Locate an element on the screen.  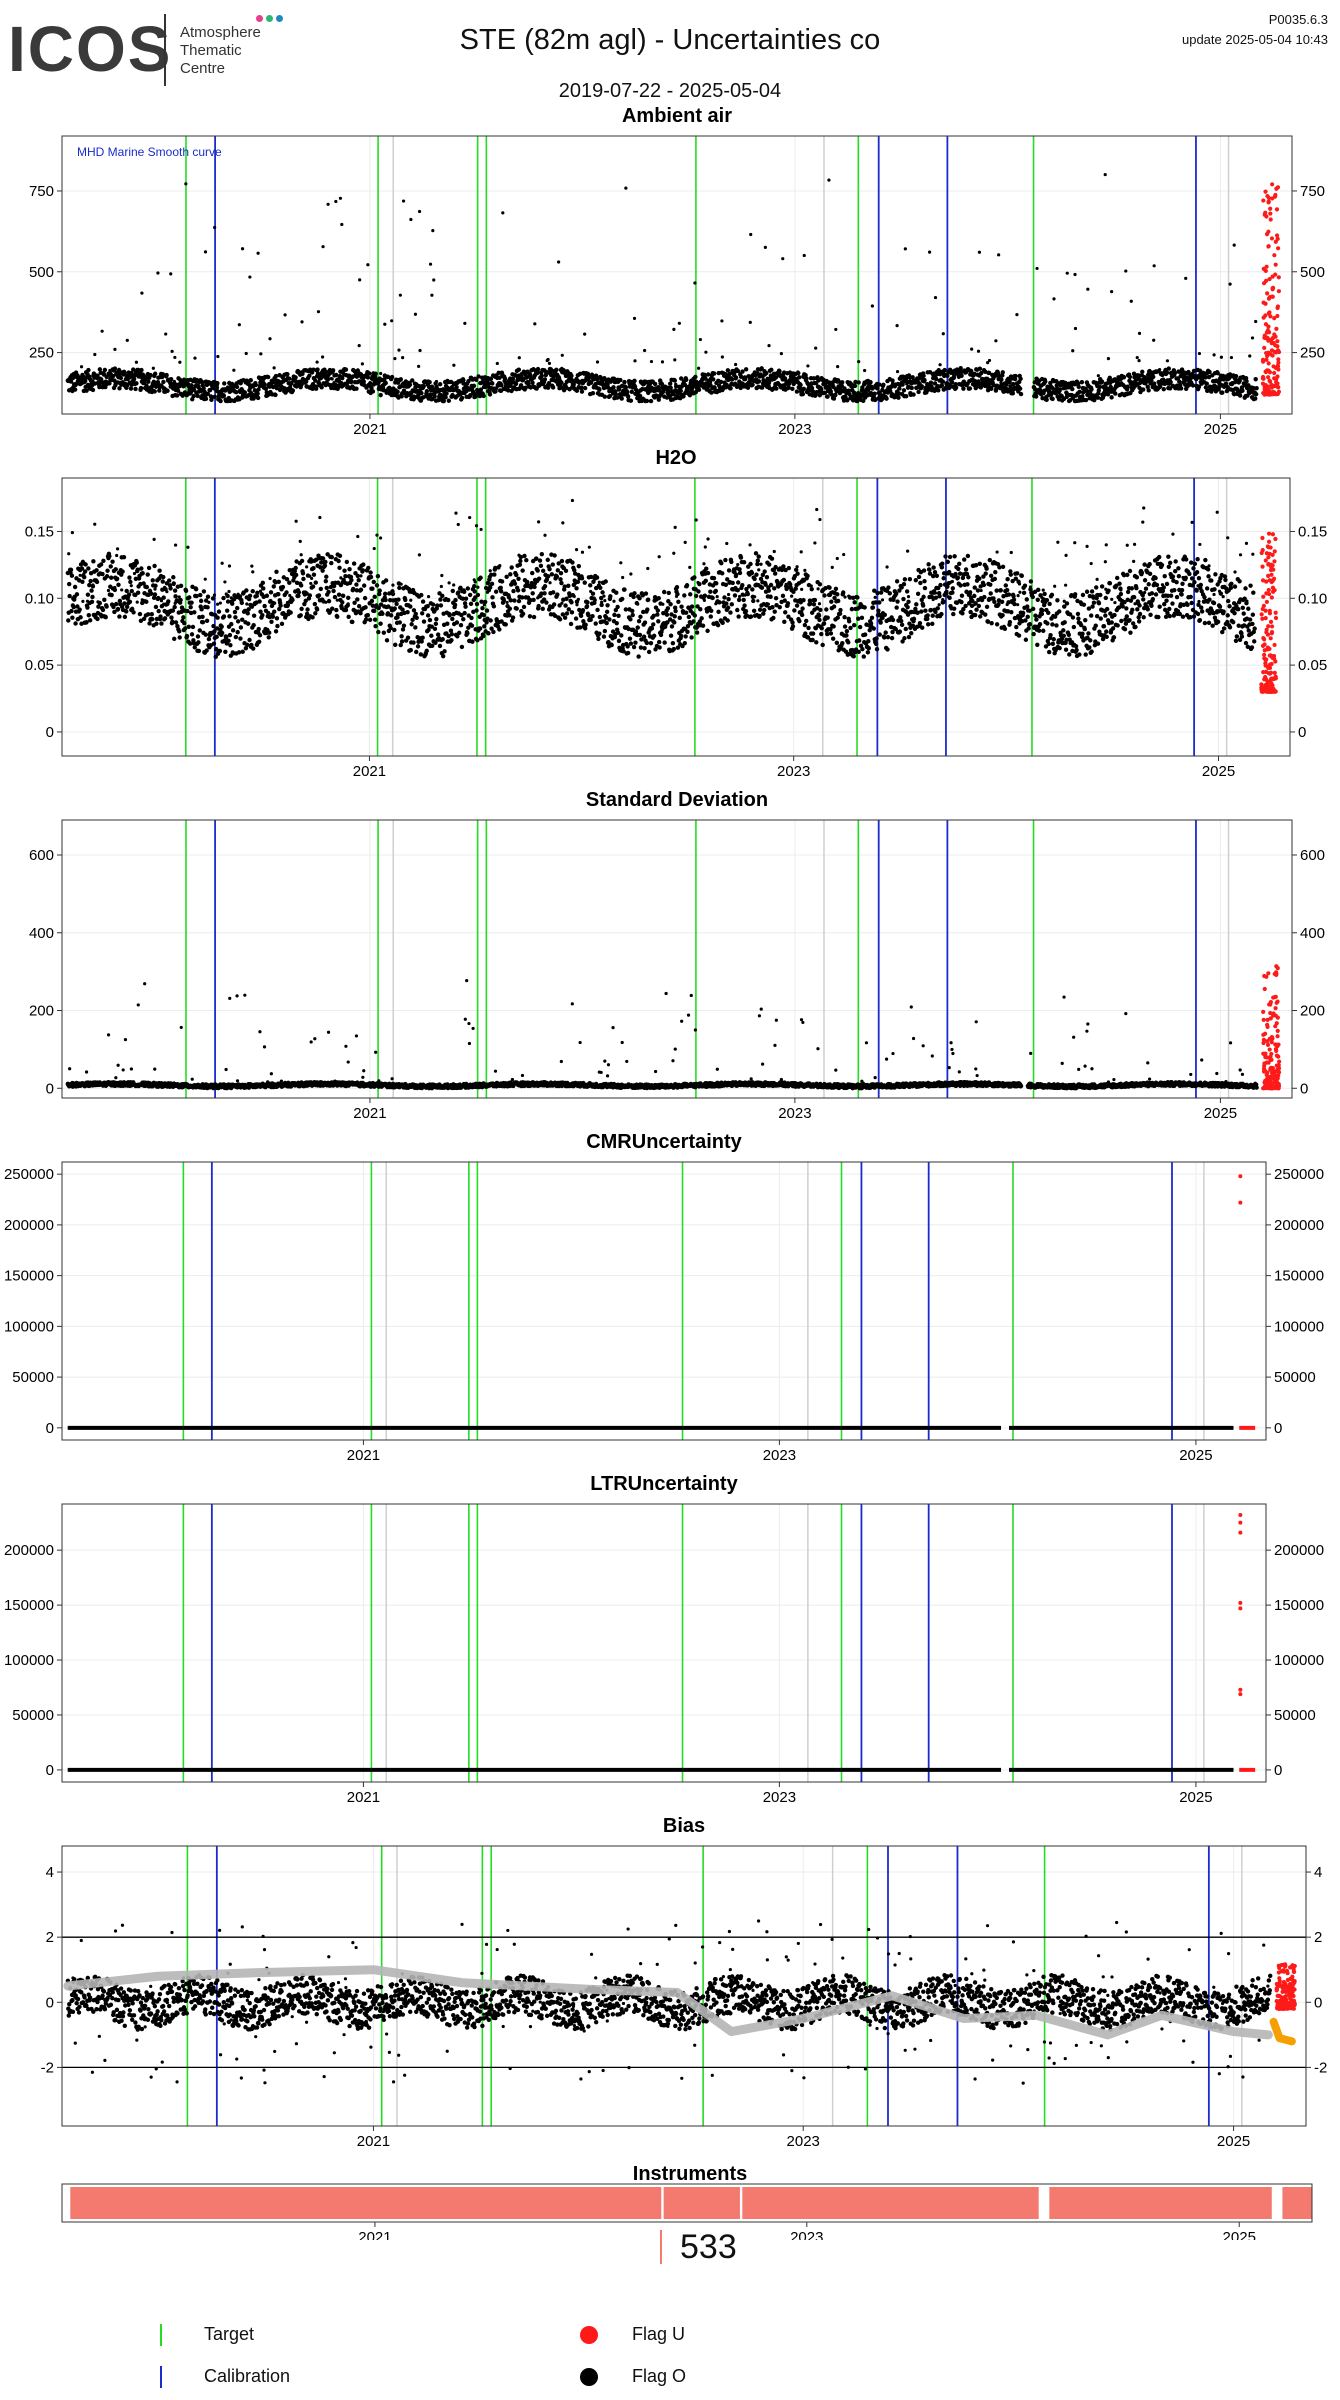
plot-frame is located at coordinates (677, 275).